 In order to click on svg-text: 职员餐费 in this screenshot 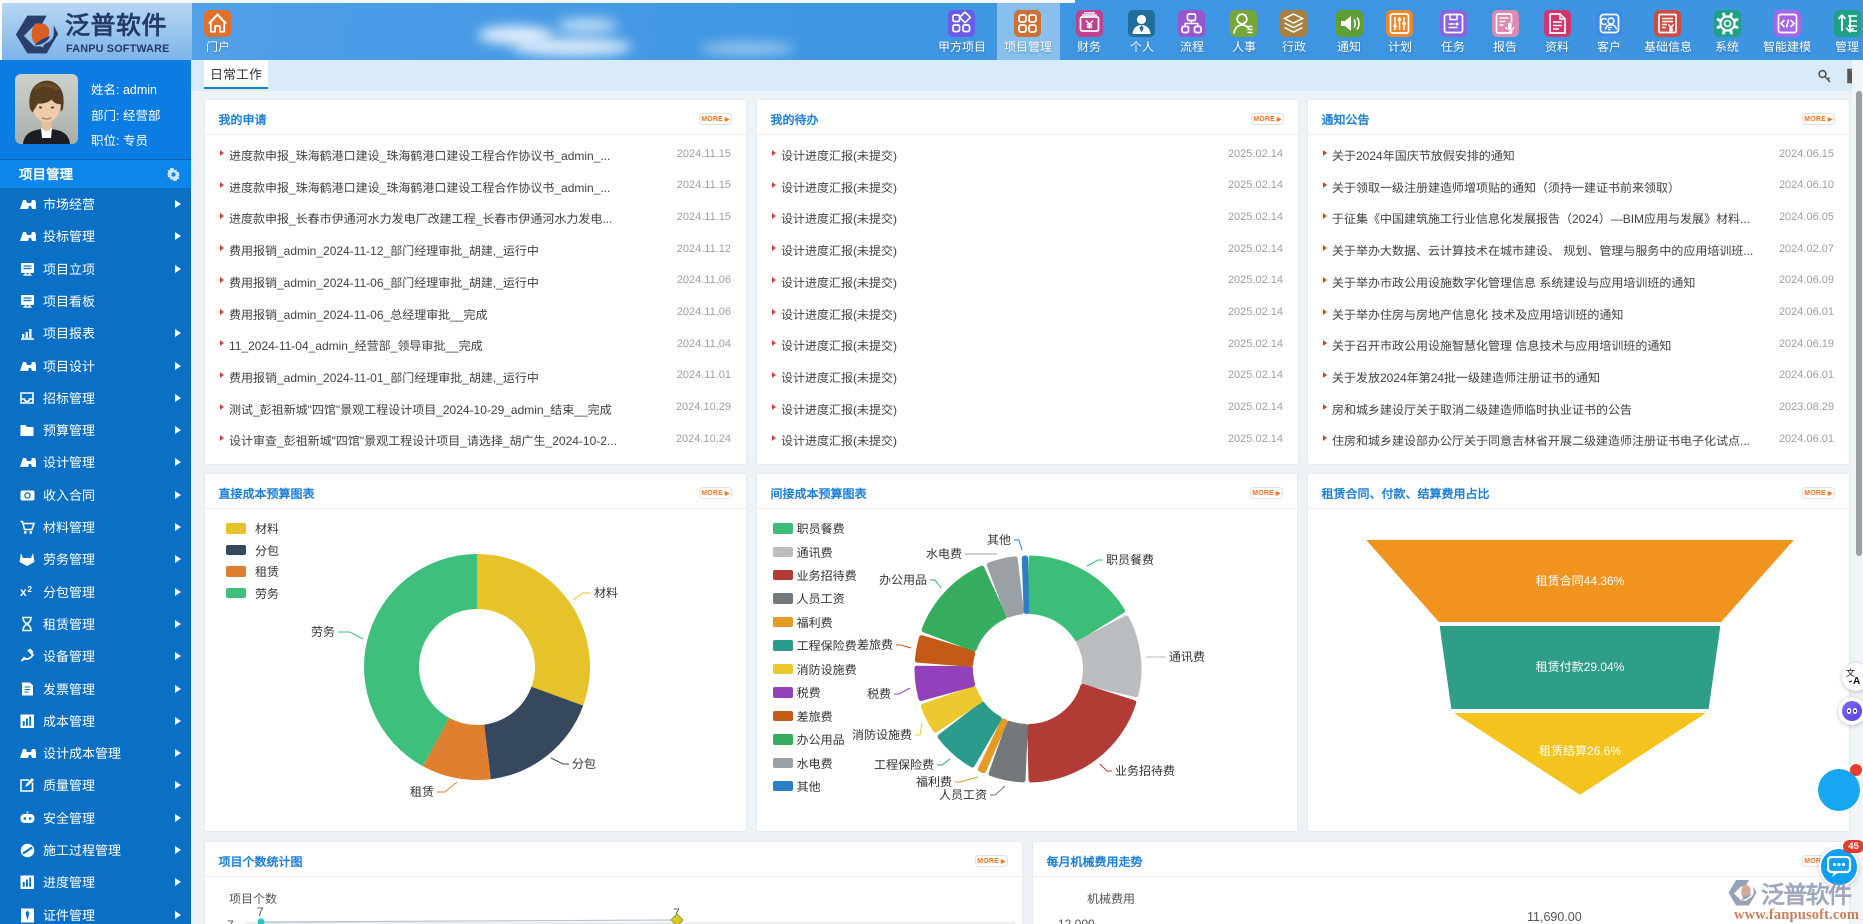, I will do `click(1130, 560)`.